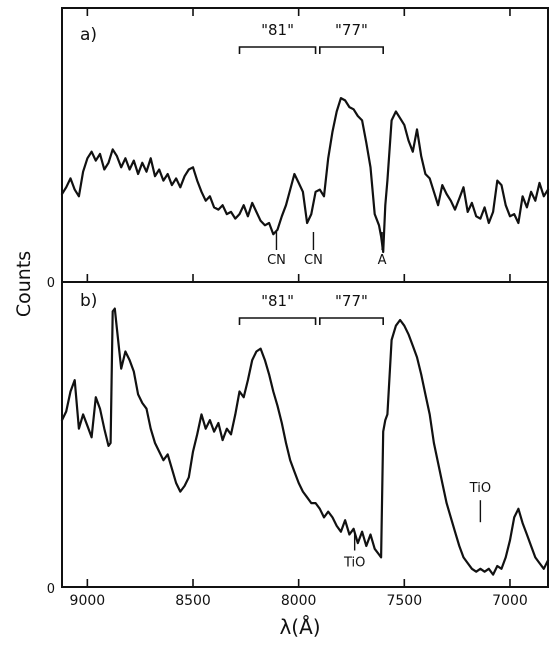 This screenshot has height=646, width=560. What do you see at coordinates (311, 308) in the screenshot?
I see `panel-b-bands: "81" "77"` at bounding box center [311, 308].